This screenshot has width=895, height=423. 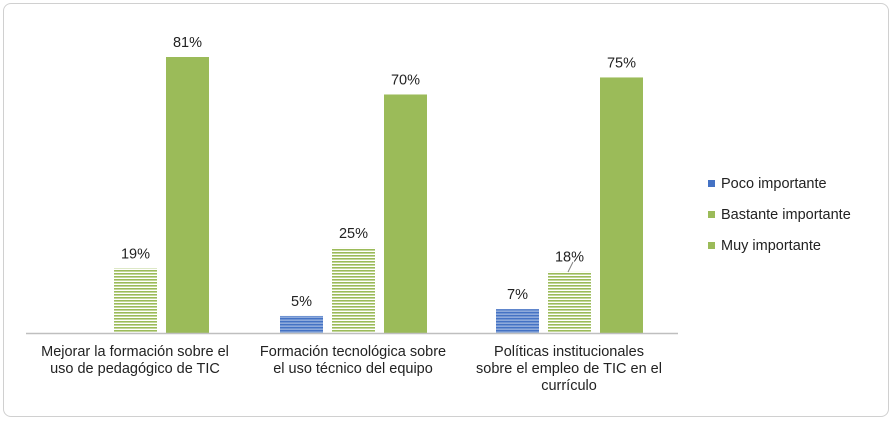 I want to click on legend-swatch-bastante-importante, so click(x=711, y=214).